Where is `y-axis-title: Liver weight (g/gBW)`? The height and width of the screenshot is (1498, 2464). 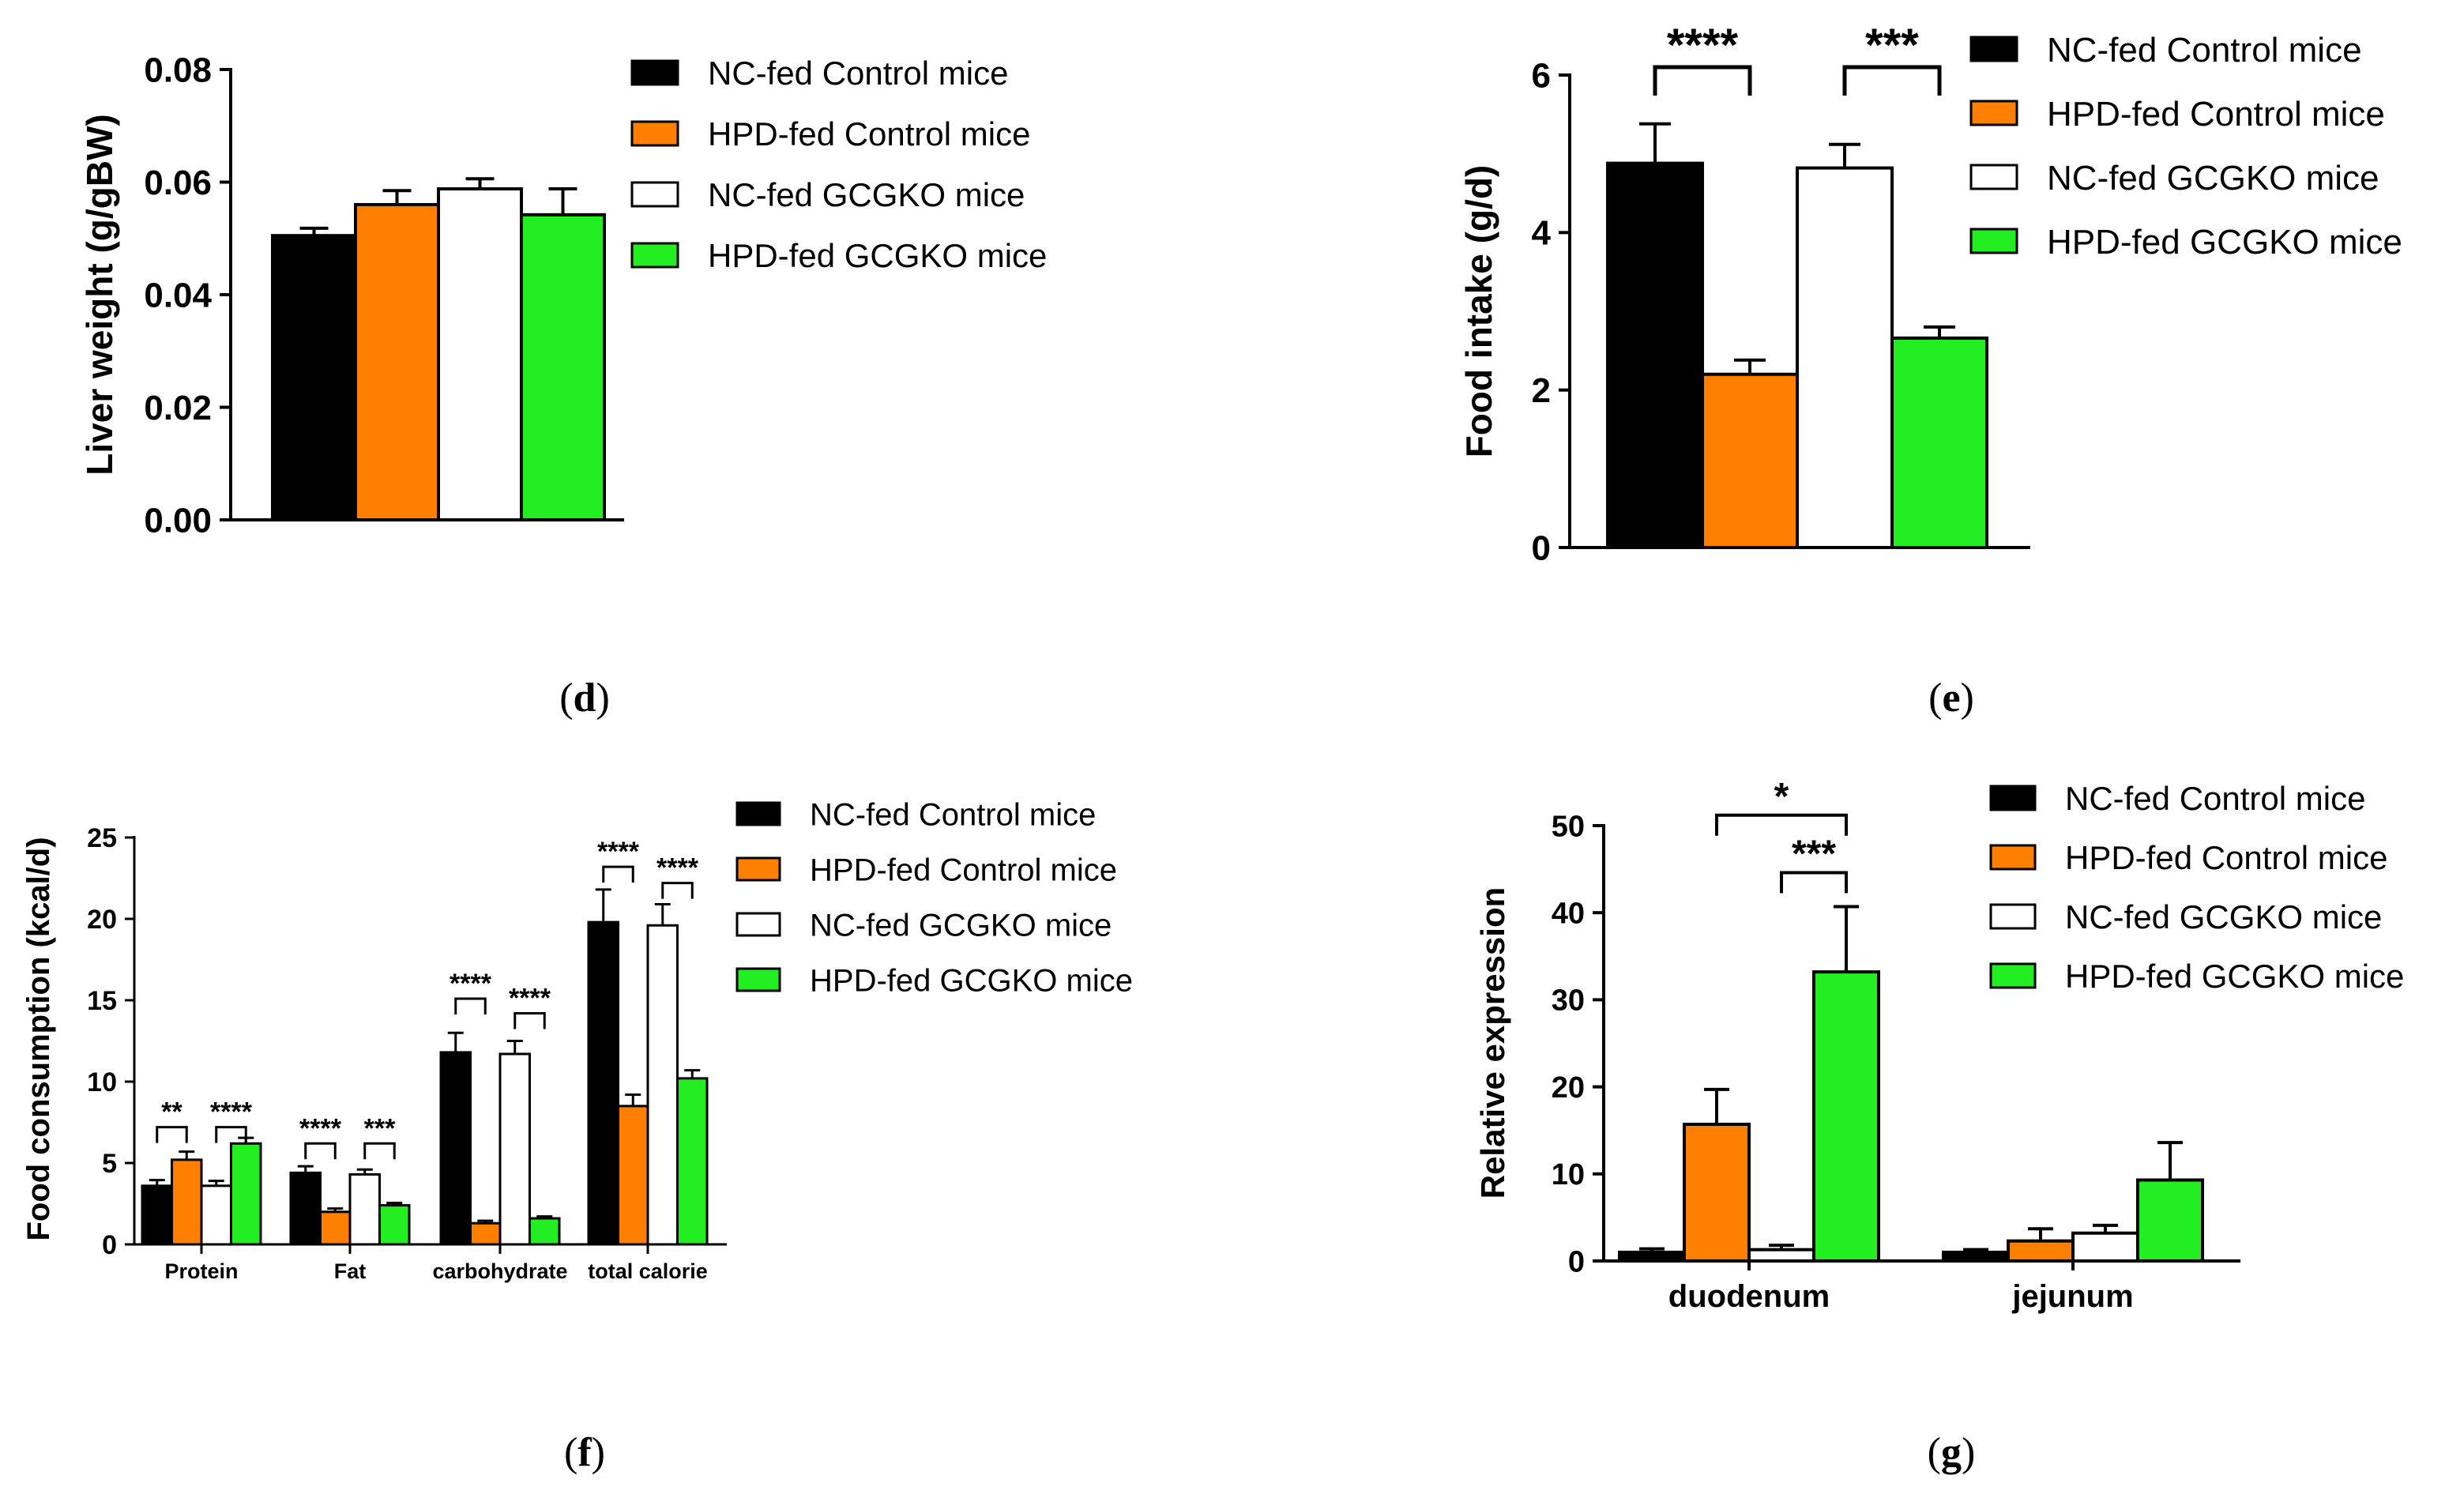 y-axis-title: Liver weight (g/gBW) is located at coordinates (99, 294).